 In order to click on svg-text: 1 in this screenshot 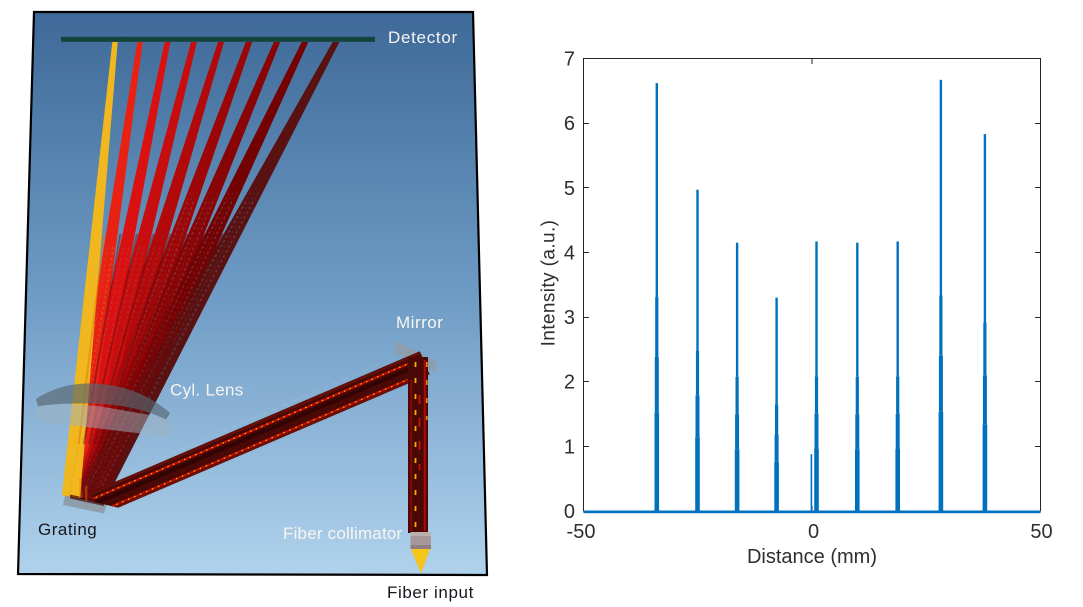, I will do `click(569, 447)`.